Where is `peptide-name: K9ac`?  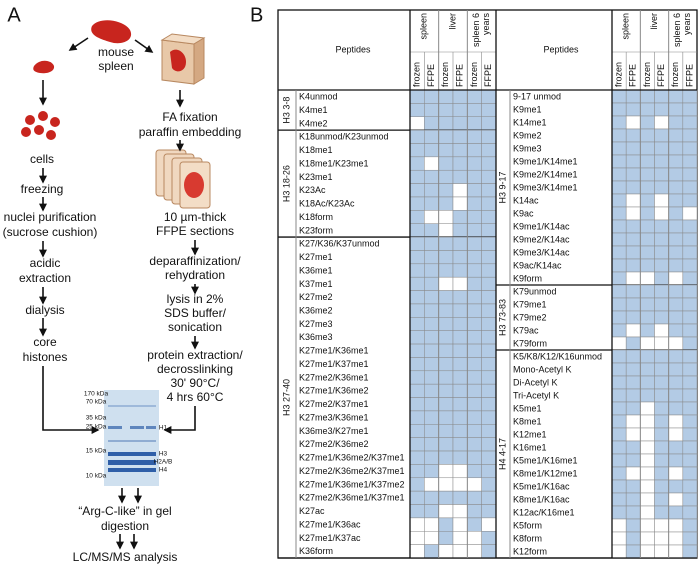
peptide-name: K9ac is located at coordinates (523, 213).